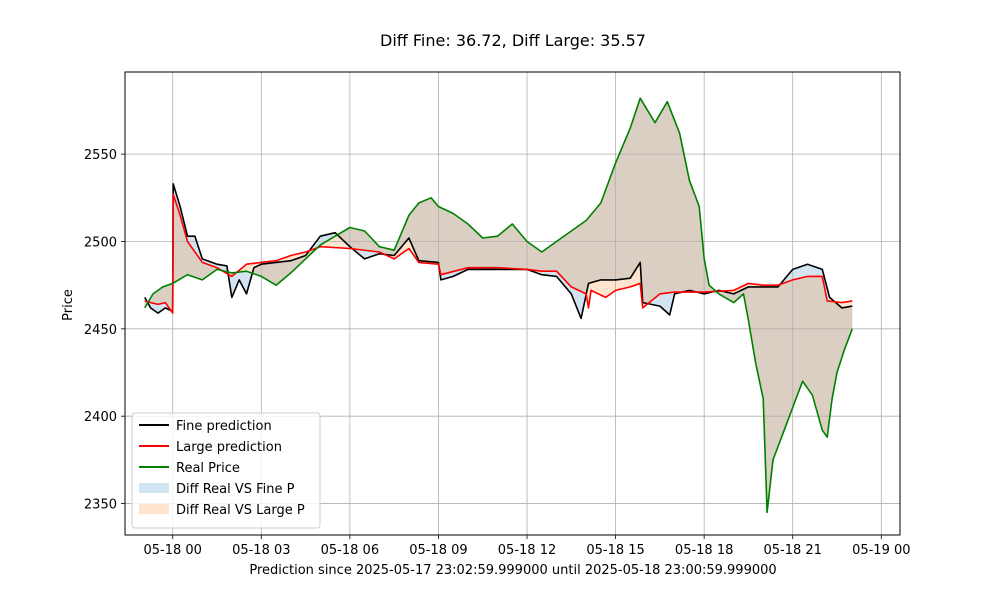 Image resolution: width=1000 pixels, height=600 pixels. I want to click on legend-label-diff-real-vs-large-p: Diff Real VS Large P, so click(240, 510).